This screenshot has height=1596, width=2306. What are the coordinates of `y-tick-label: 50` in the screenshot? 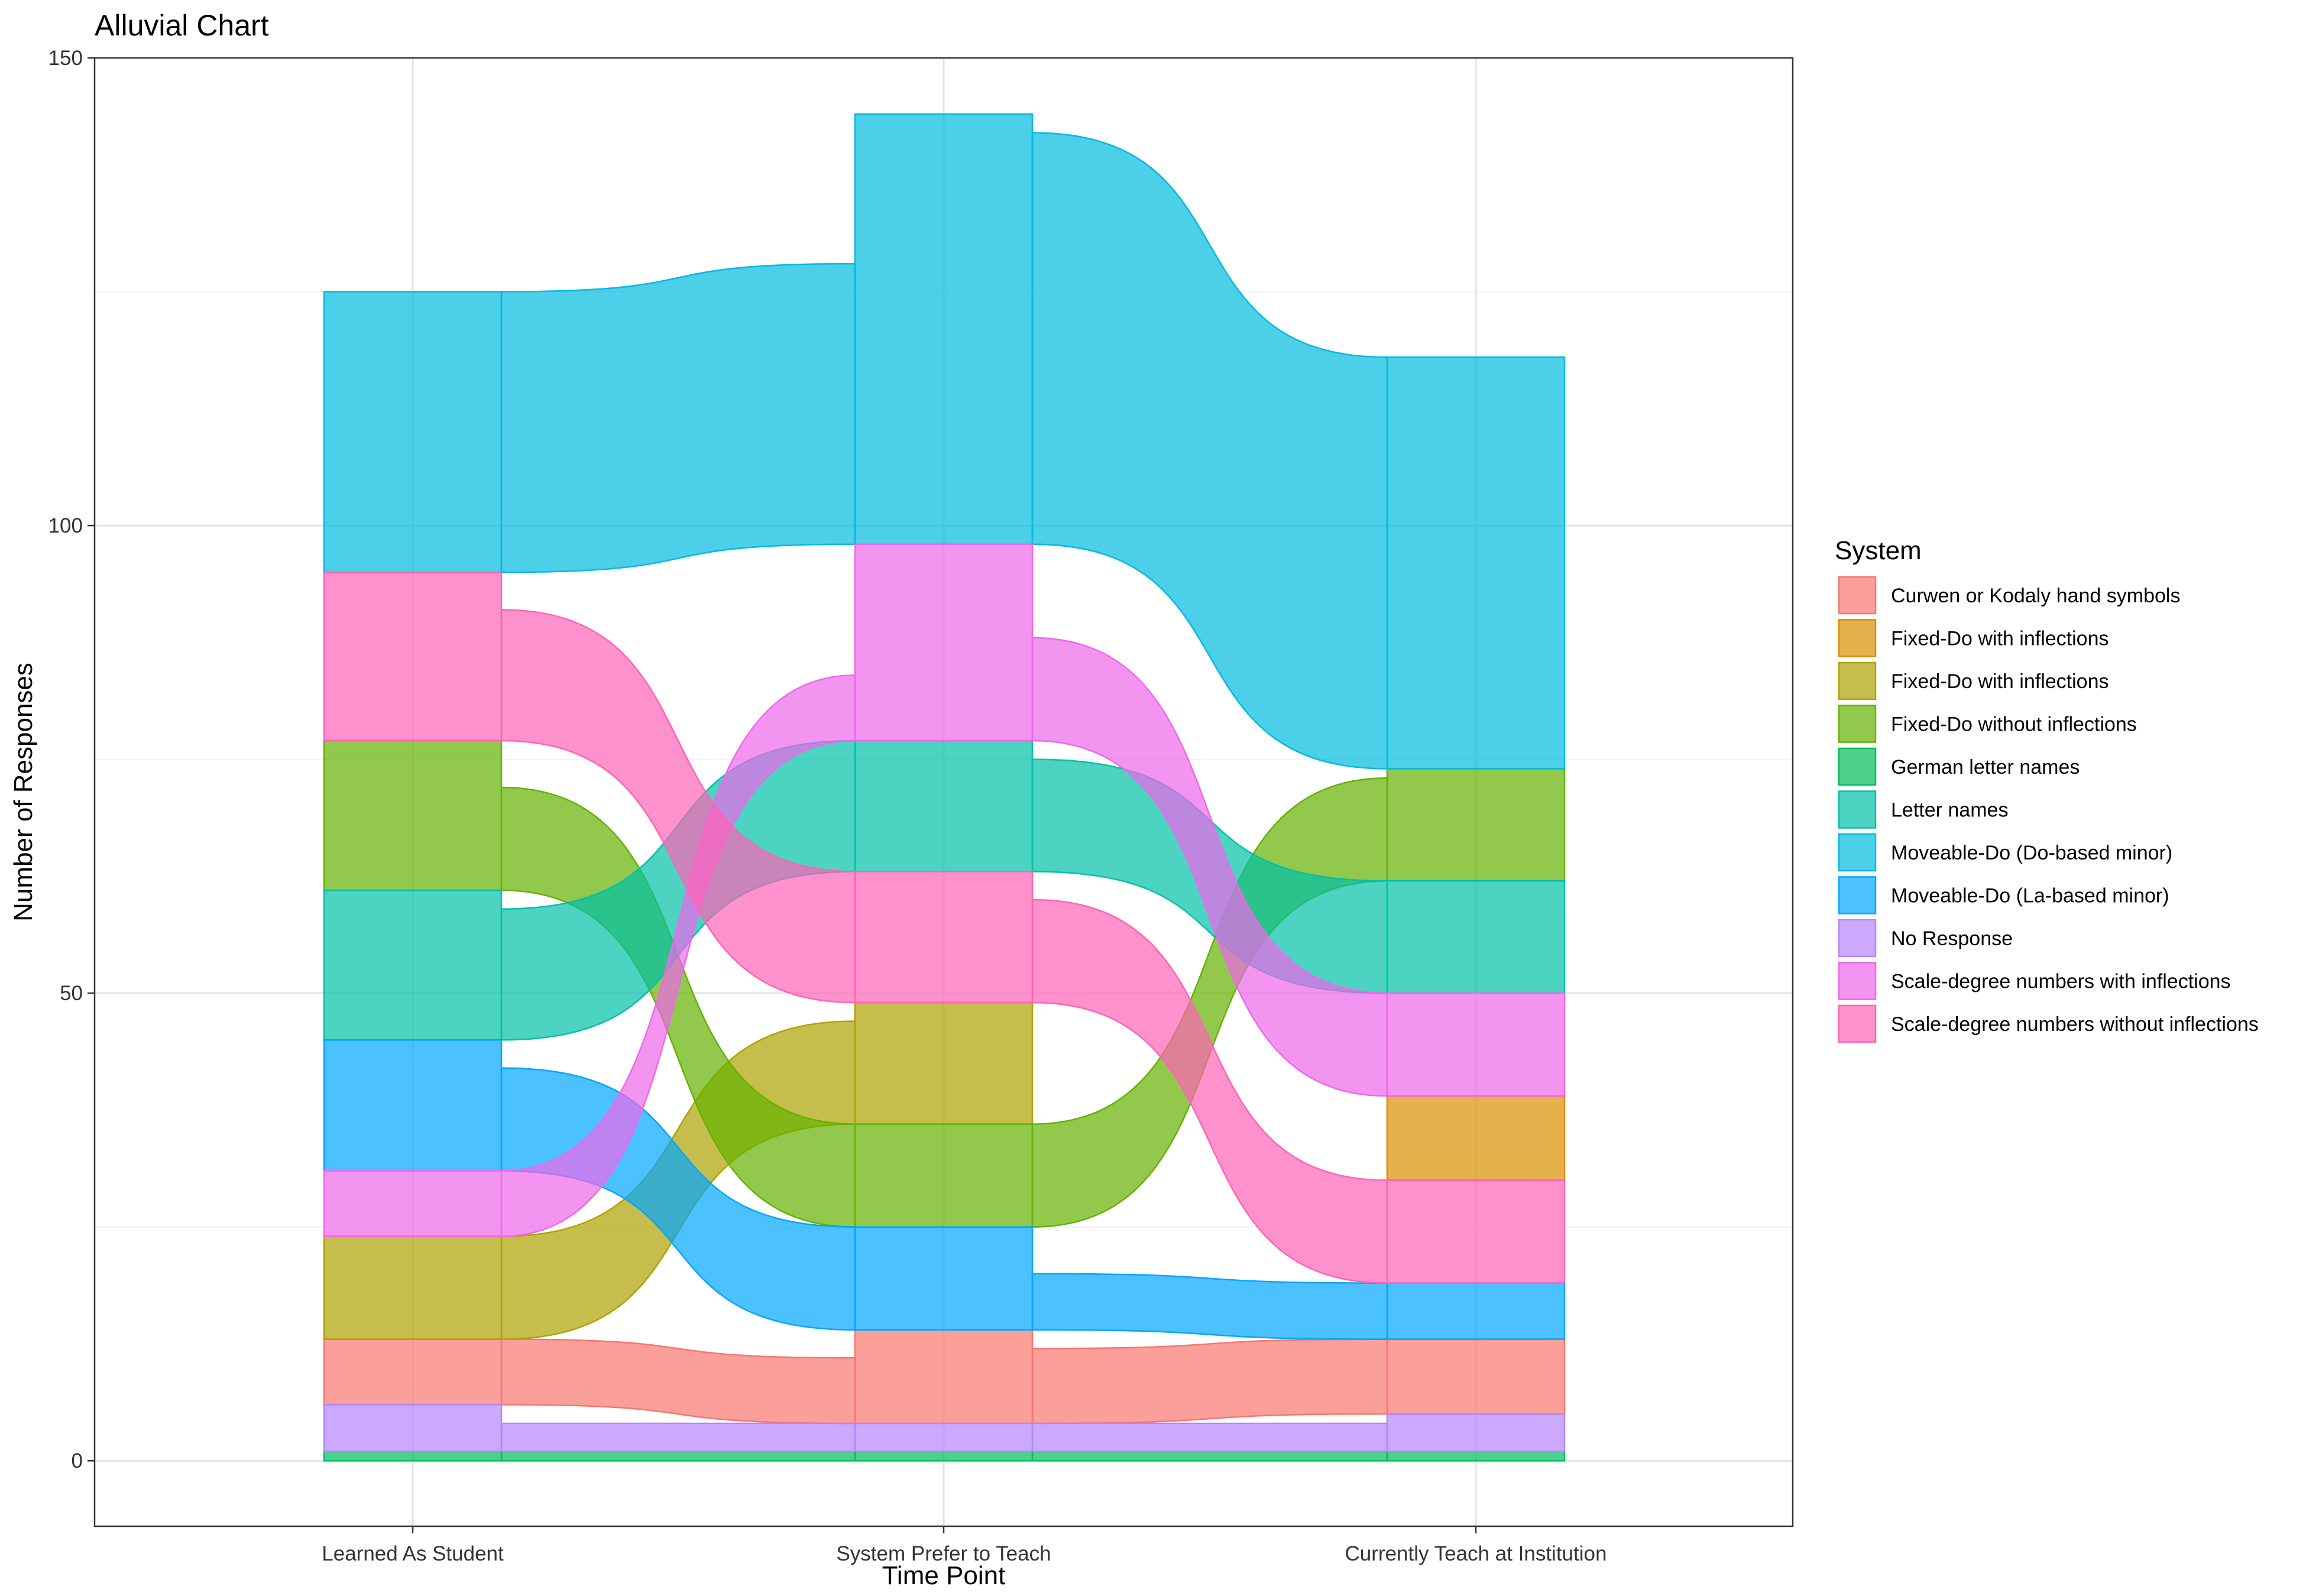 It's located at (71, 994).